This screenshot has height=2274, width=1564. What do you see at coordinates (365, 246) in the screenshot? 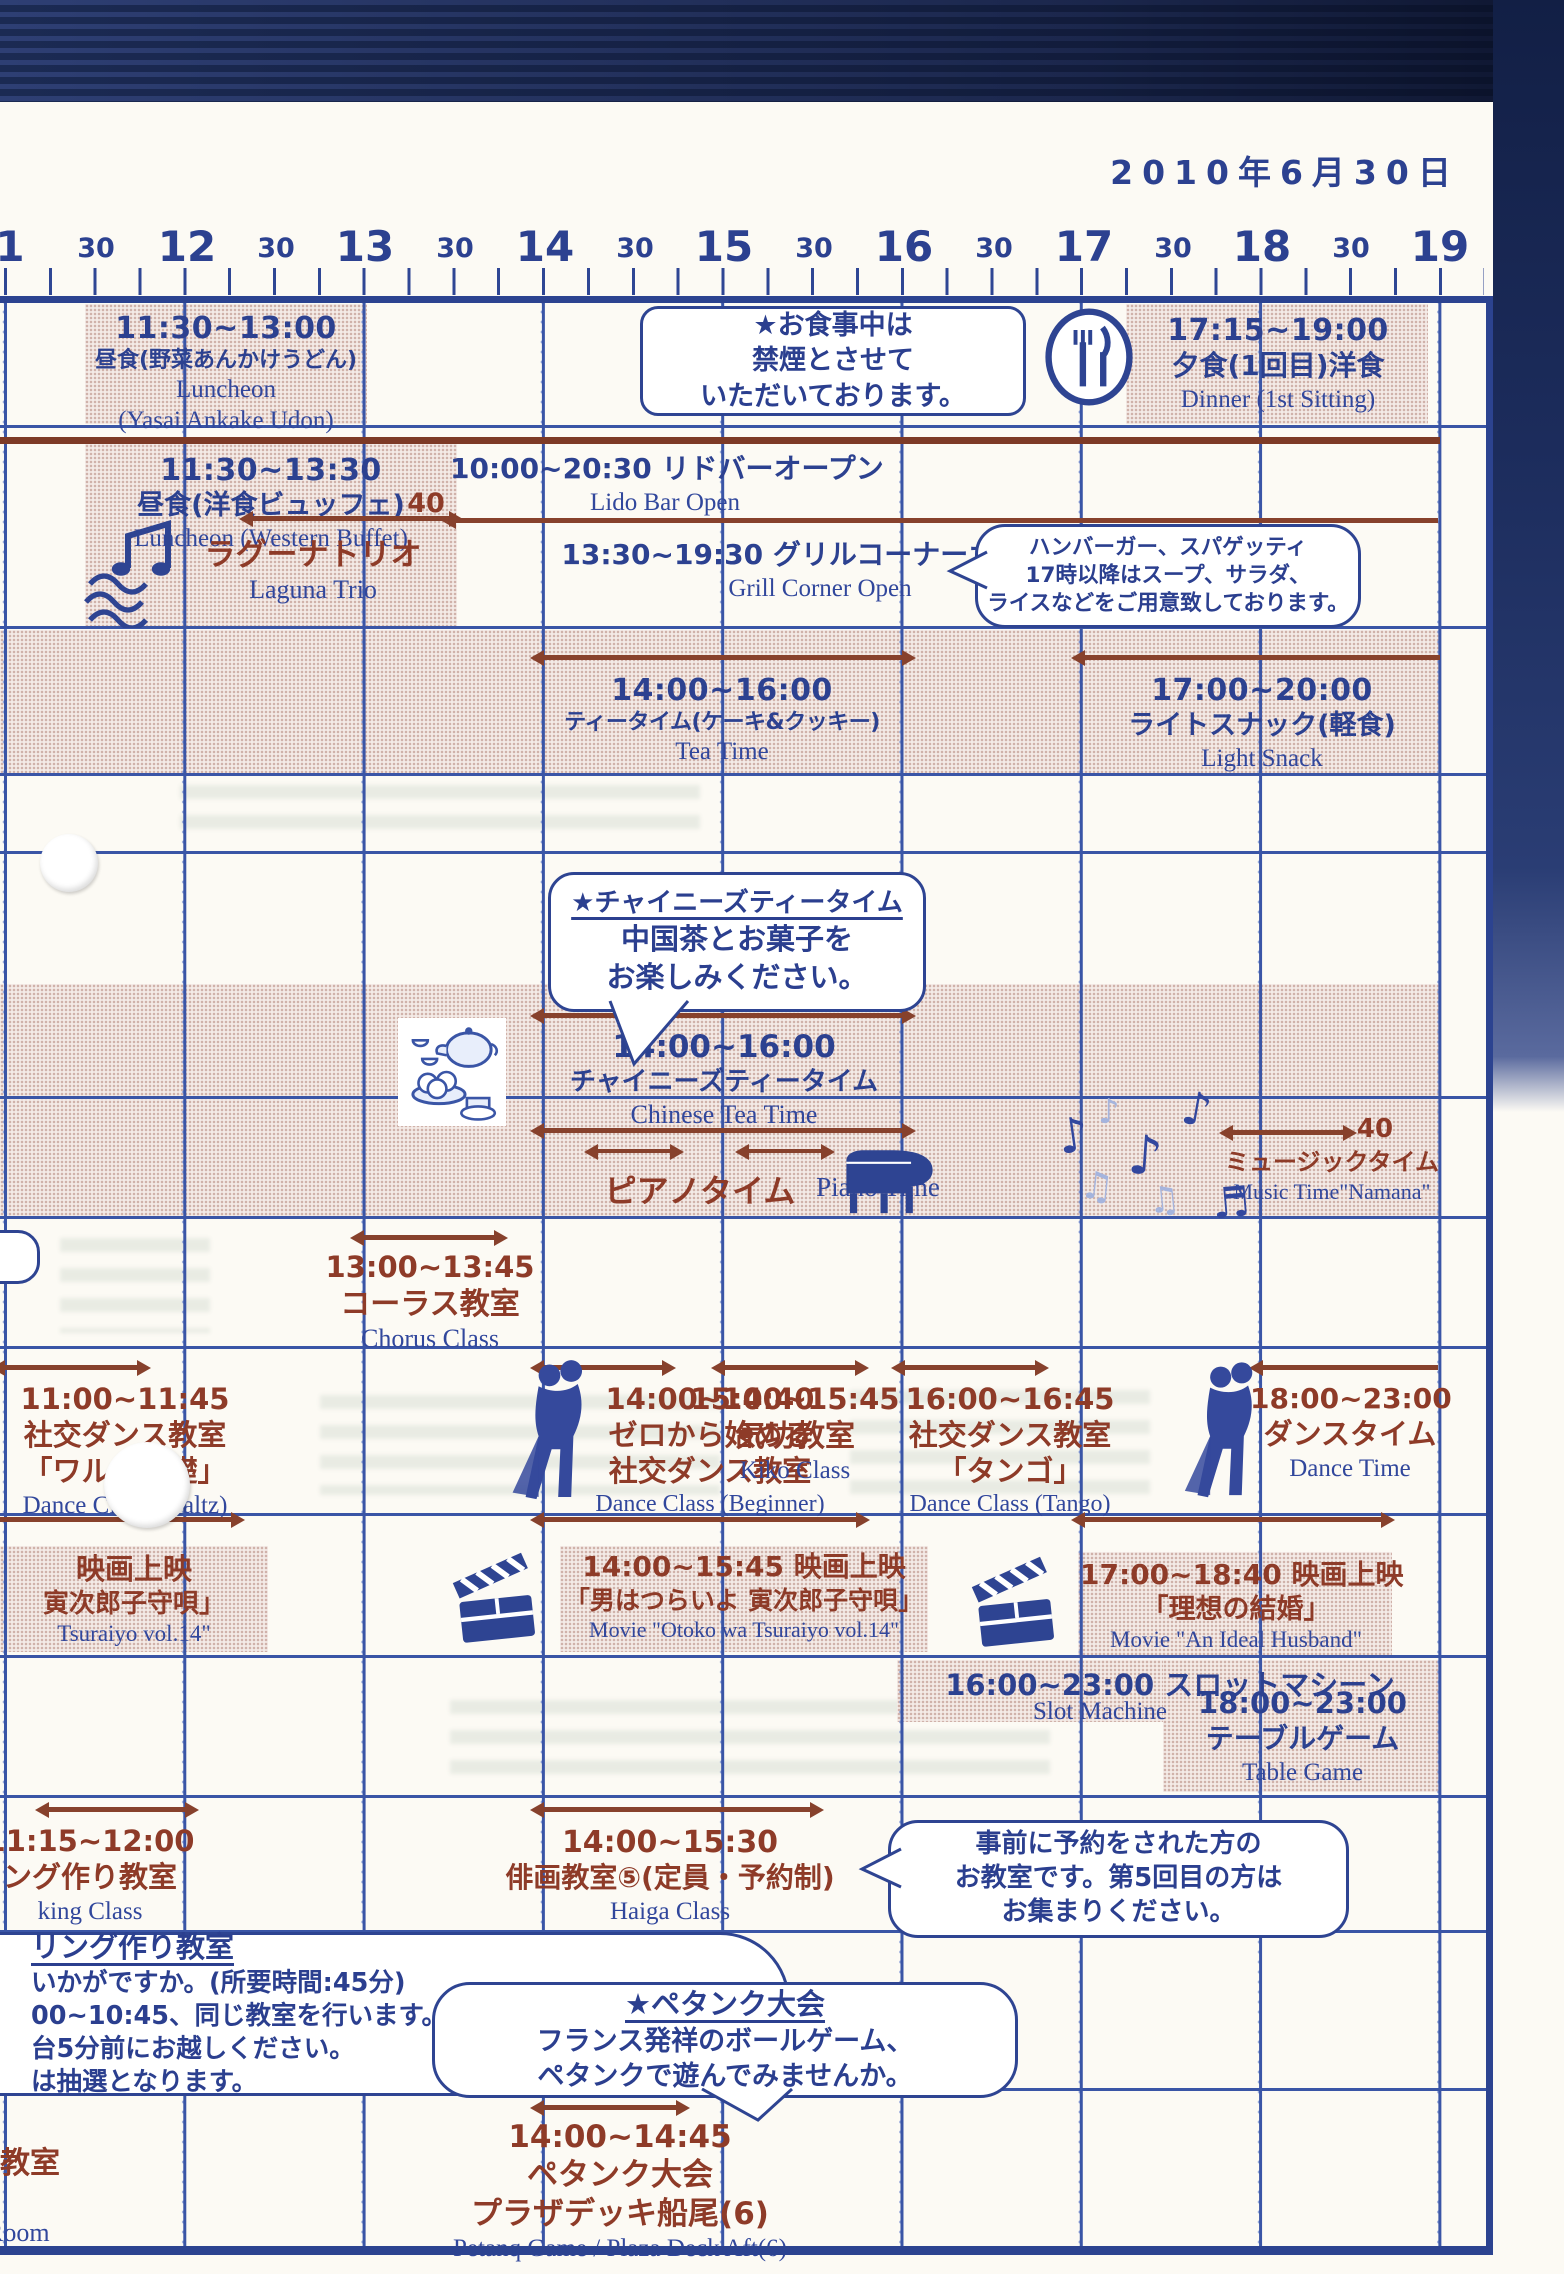
I see `axis-hour-13: 13` at bounding box center [365, 246].